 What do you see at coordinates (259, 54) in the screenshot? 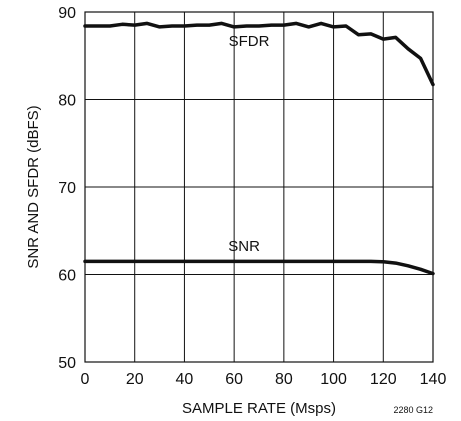
I see `series-line-sfdr` at bounding box center [259, 54].